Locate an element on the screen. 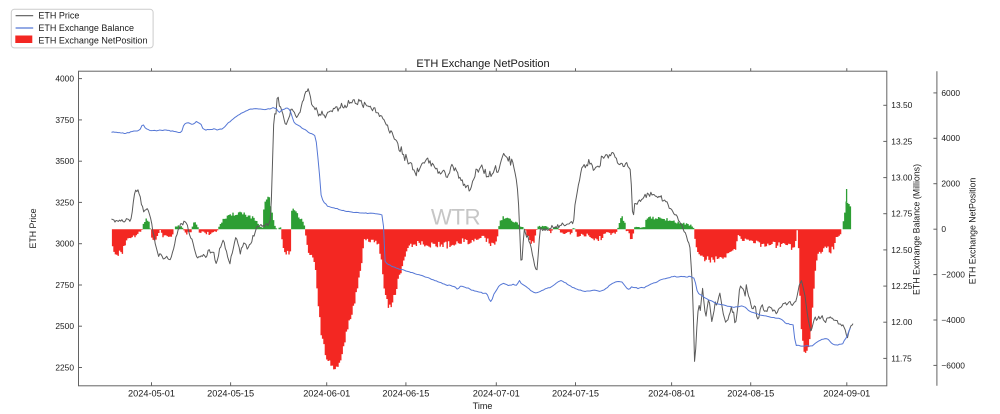  svg-text: 2024-06-01 is located at coordinates (326, 394).